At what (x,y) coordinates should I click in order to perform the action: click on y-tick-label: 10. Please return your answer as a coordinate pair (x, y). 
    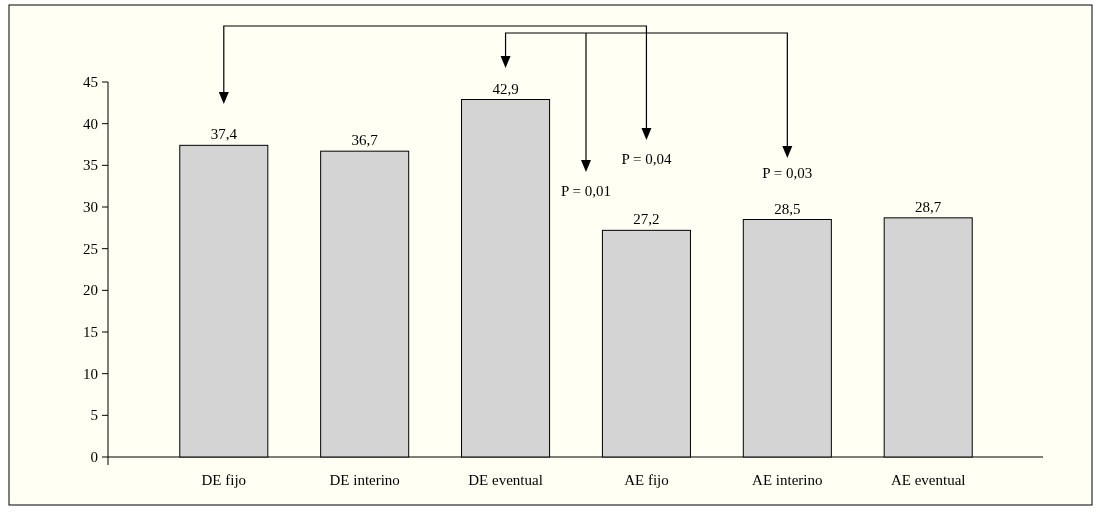
    Looking at the image, I should click on (90, 373).